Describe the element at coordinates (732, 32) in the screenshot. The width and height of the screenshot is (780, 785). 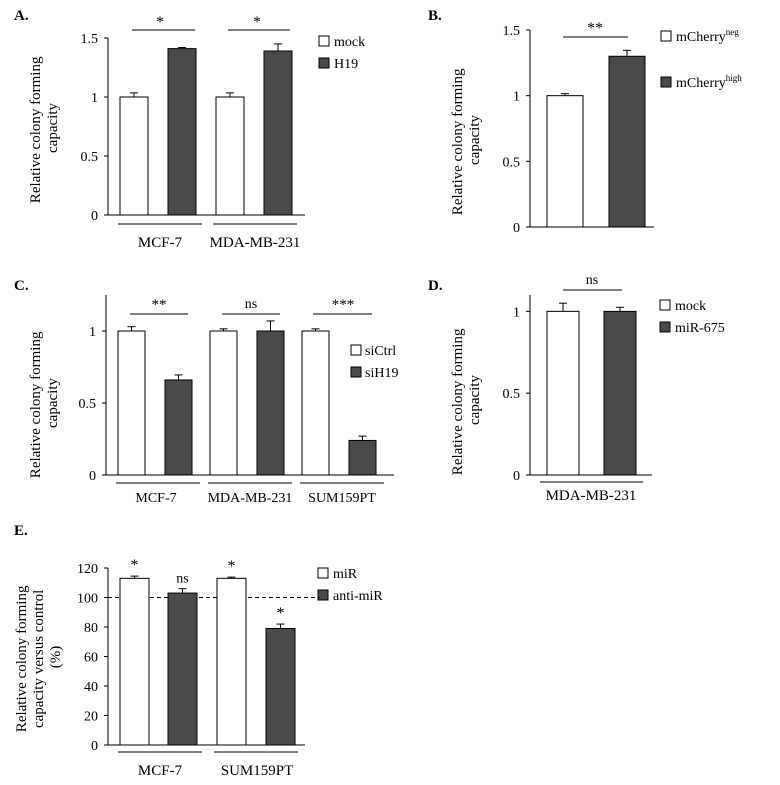
I see `panel-b-legend-sup-1: neg` at that location.